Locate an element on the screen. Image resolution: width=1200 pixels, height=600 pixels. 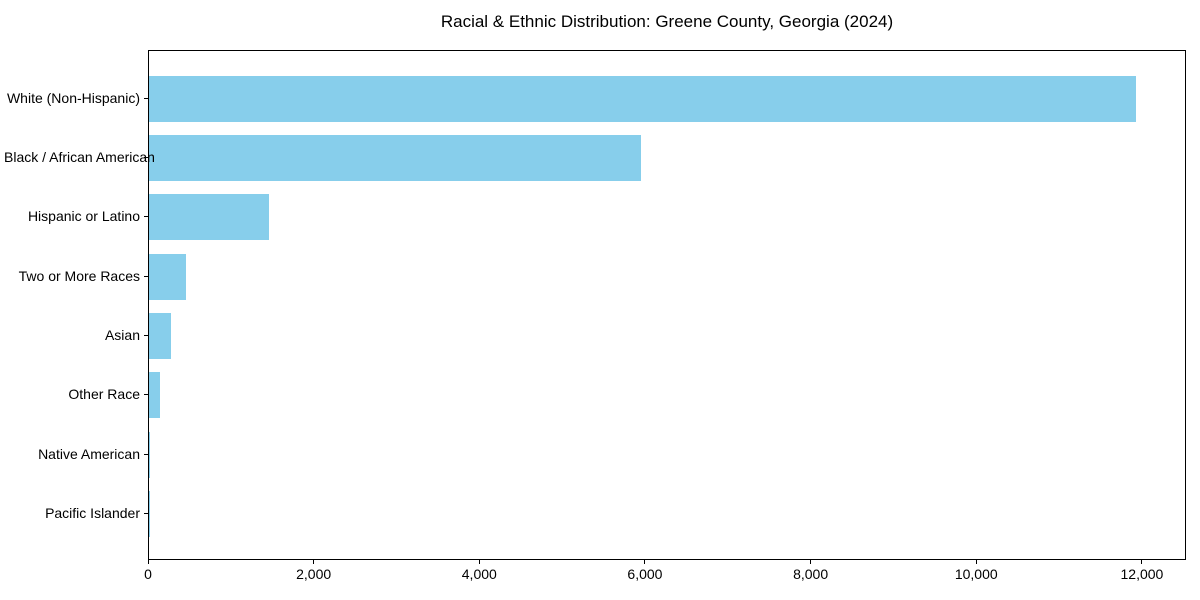
x-tick-2000 is located at coordinates (314, 562).